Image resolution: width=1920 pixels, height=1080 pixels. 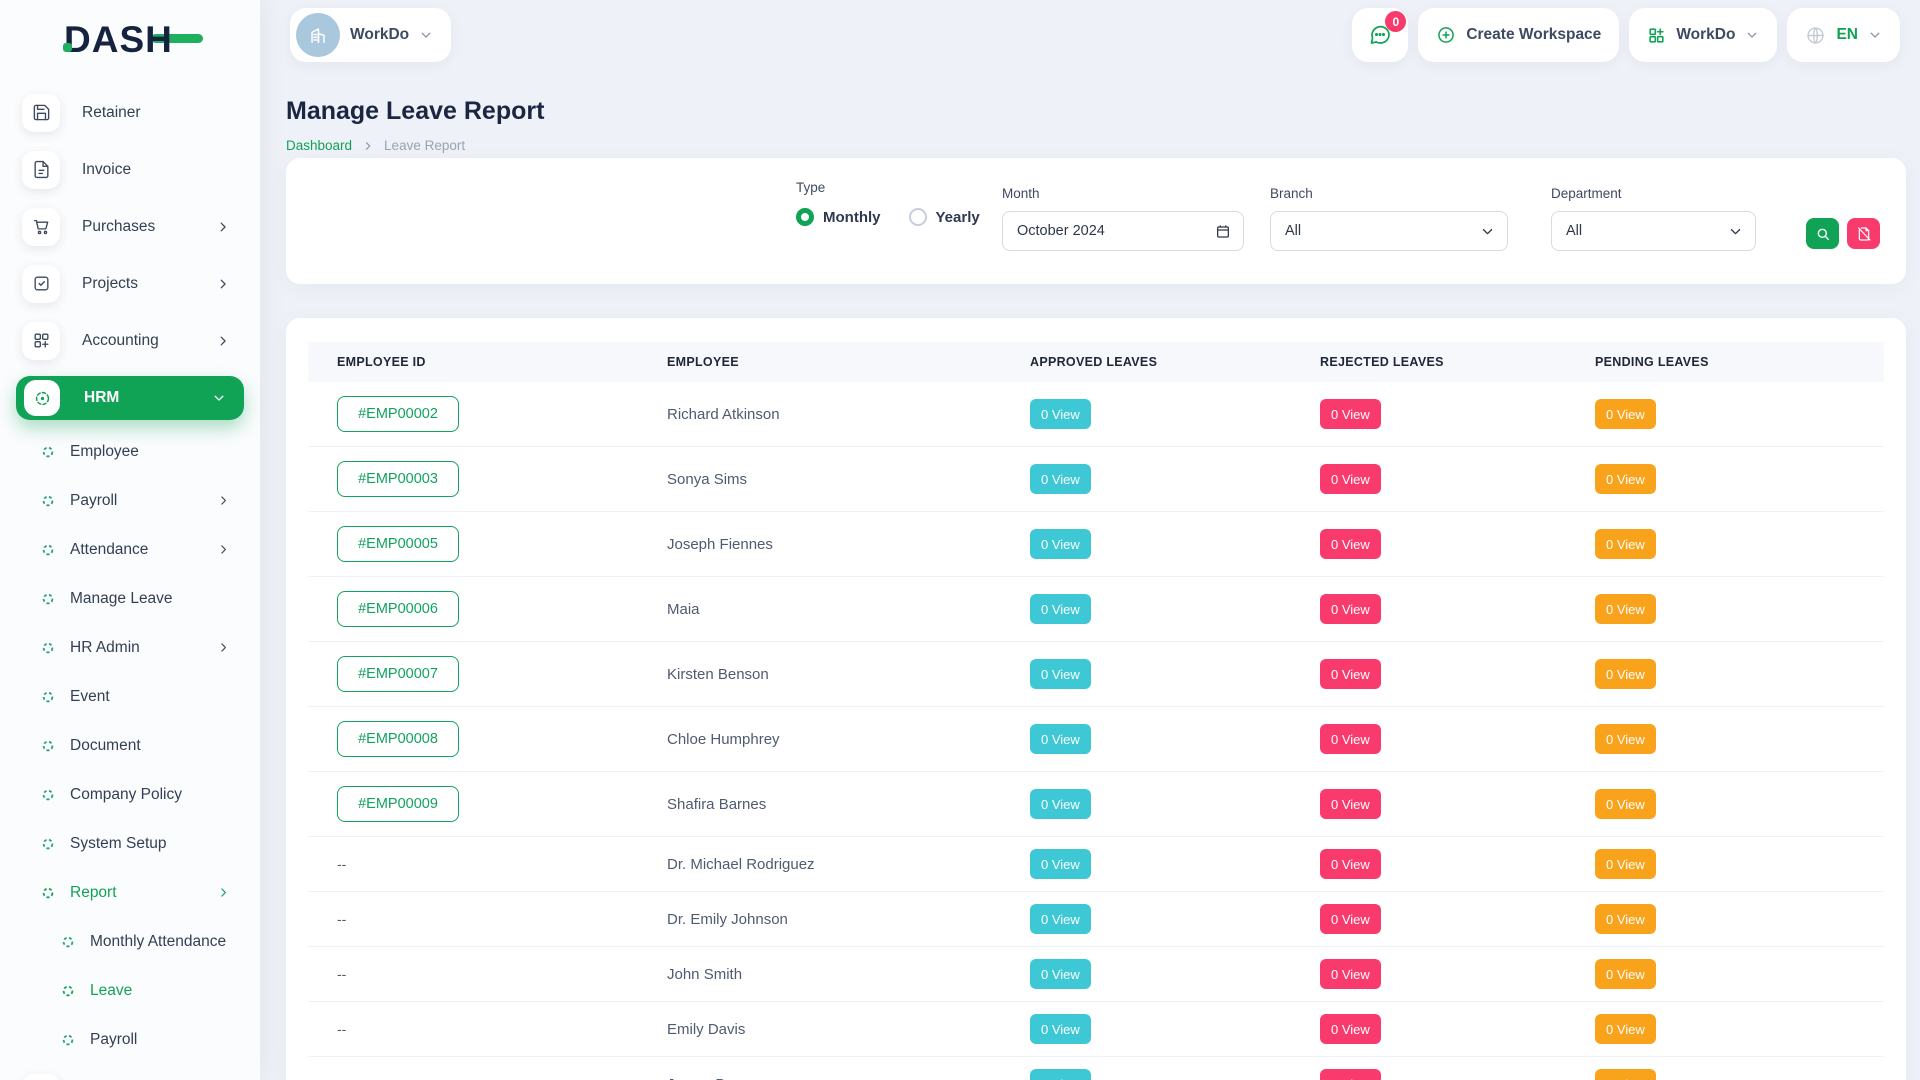 I want to click on employee-id-button: #EMP00006, so click(x=398, y=609).